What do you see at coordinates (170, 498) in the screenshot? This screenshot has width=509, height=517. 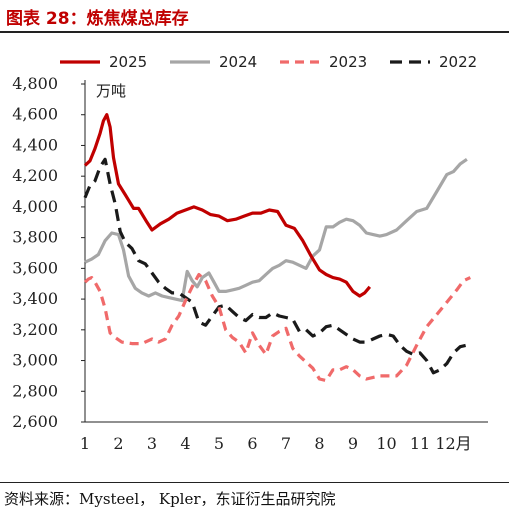 I see `source-note: 资料来源：Mysteel， Kpler，东证衍生品研究院` at bounding box center [170, 498].